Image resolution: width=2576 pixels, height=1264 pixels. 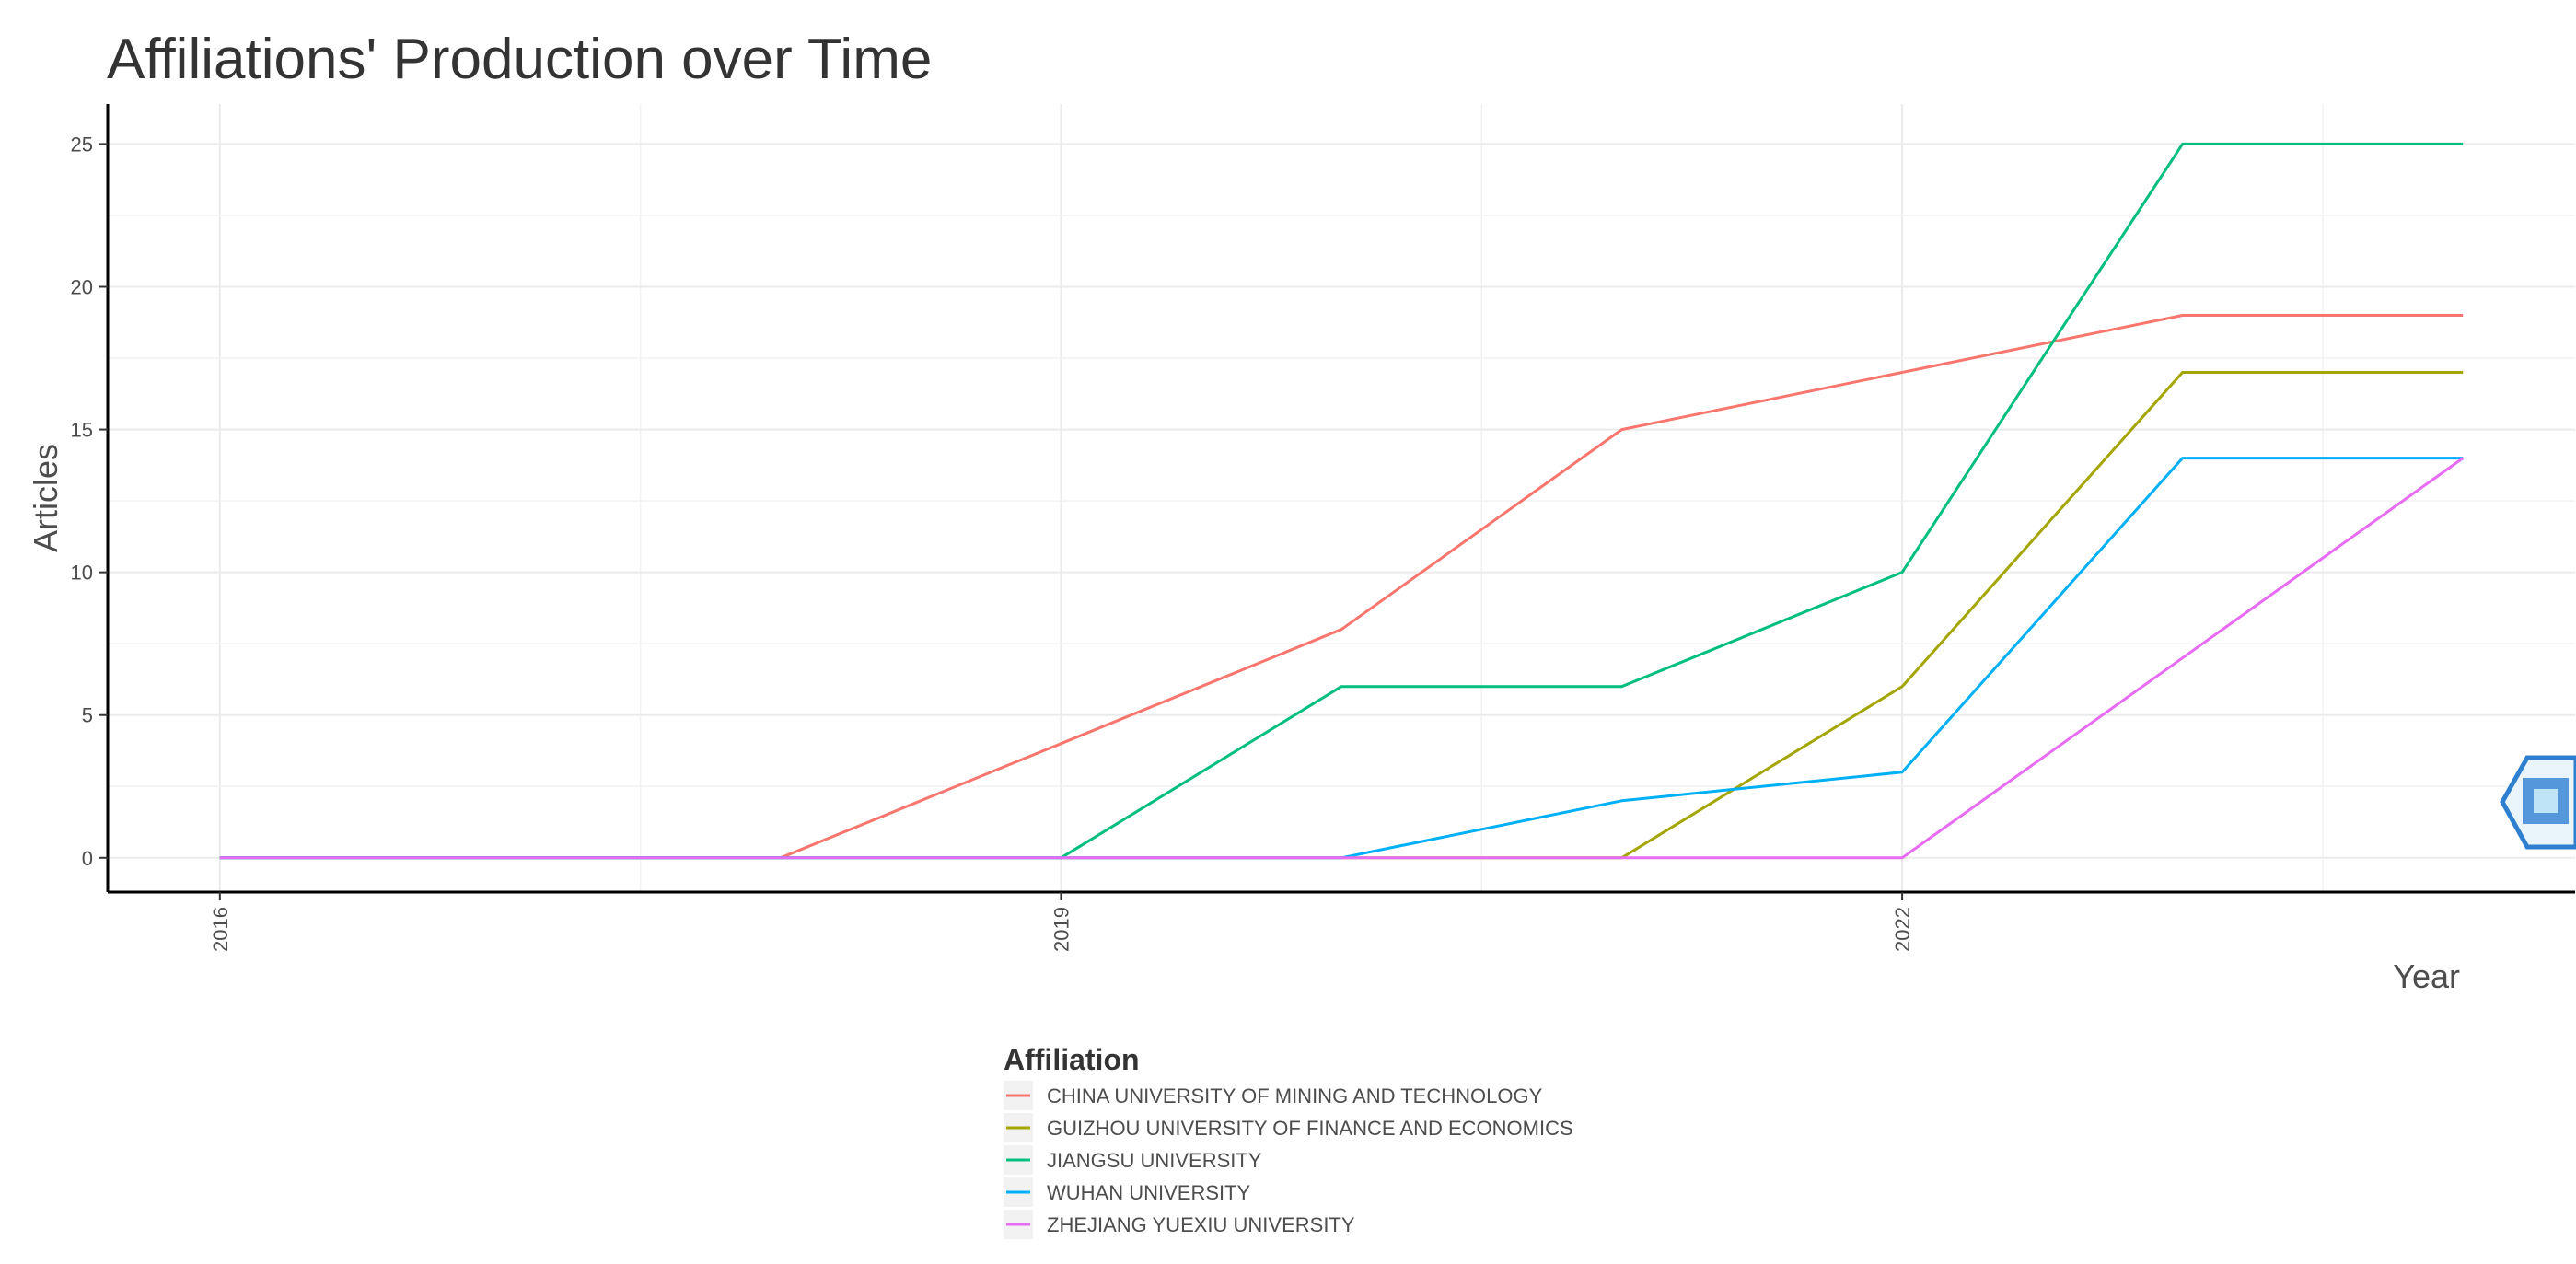 I want to click on x-axis-title: Year, so click(x=2426, y=976).